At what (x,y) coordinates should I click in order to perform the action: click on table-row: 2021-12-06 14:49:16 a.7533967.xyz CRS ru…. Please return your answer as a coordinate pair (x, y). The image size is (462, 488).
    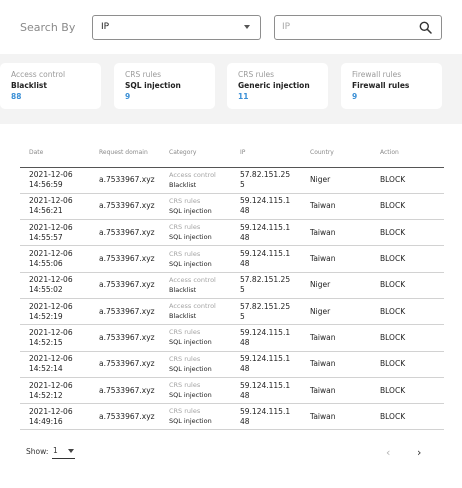
    Looking at the image, I should click on (232, 417).